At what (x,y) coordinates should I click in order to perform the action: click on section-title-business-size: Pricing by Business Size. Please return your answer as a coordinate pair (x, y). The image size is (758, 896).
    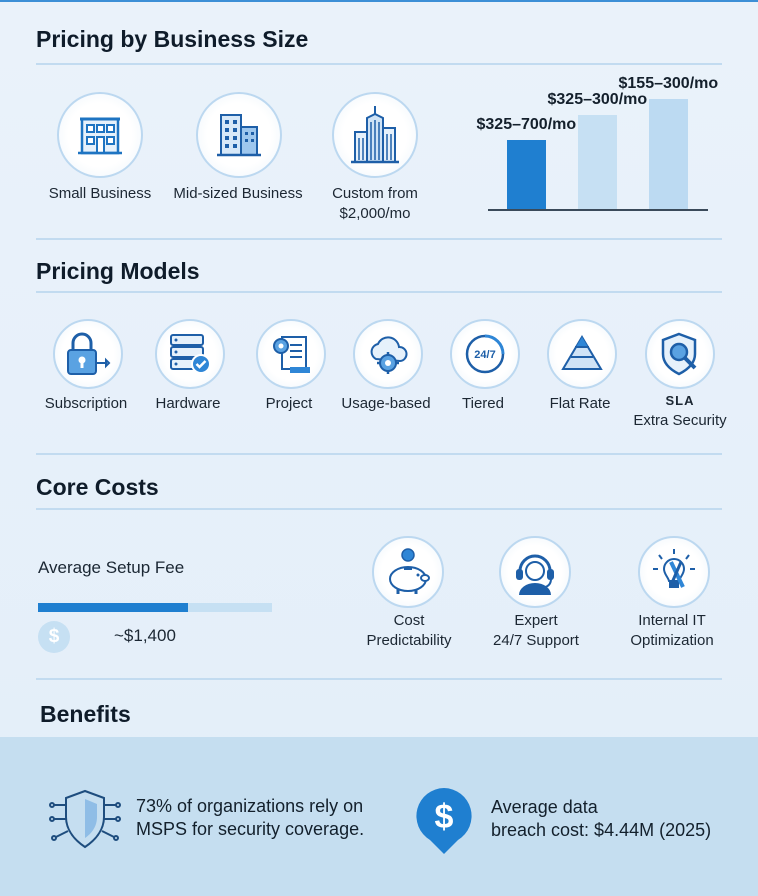
    Looking at the image, I should click on (172, 39).